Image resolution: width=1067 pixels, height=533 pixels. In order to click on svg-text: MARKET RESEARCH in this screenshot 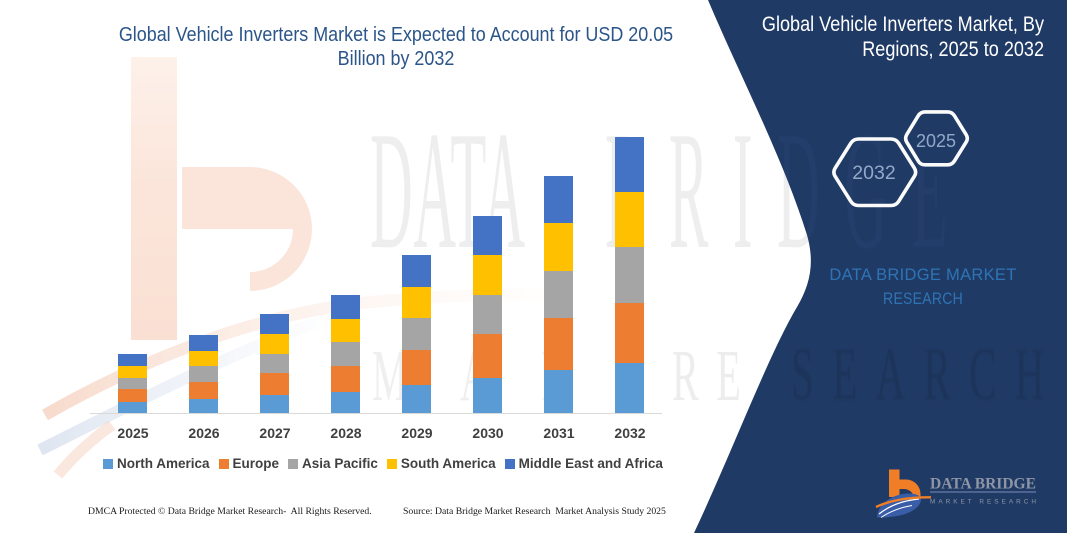, I will do `click(983, 502)`.